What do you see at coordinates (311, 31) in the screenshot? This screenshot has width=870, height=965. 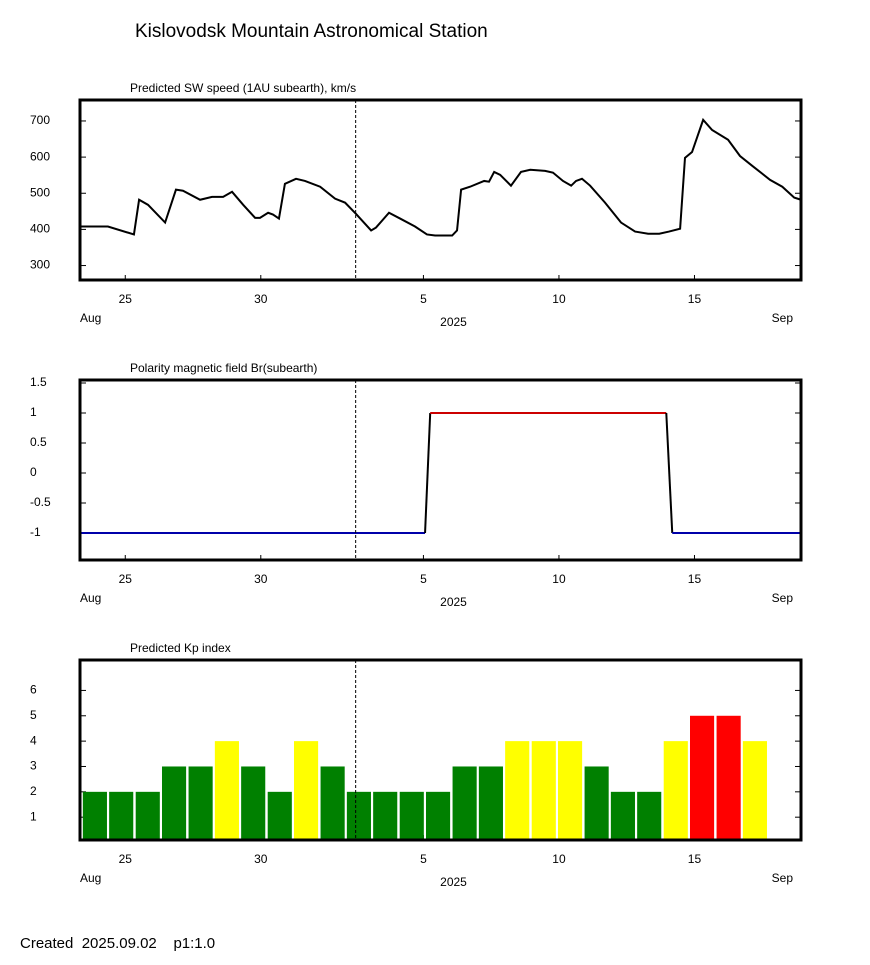 I see `page-title: Kislovodsk Mountain Astronomical Station` at bounding box center [311, 31].